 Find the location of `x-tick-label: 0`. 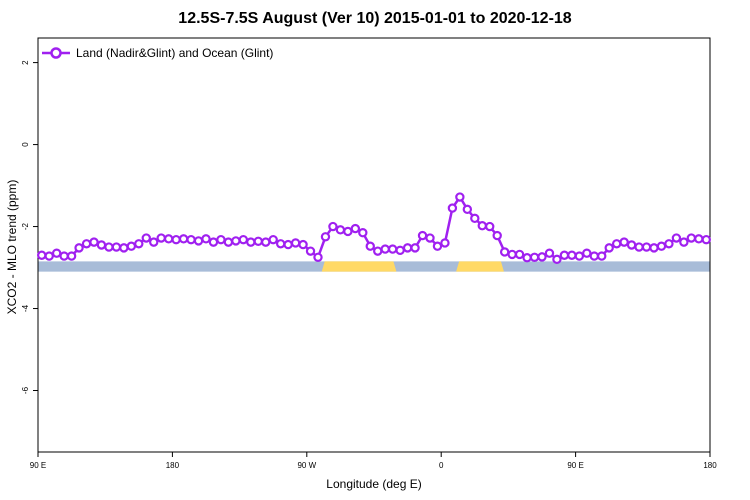

x-tick-label: 0 is located at coordinates (441, 465).